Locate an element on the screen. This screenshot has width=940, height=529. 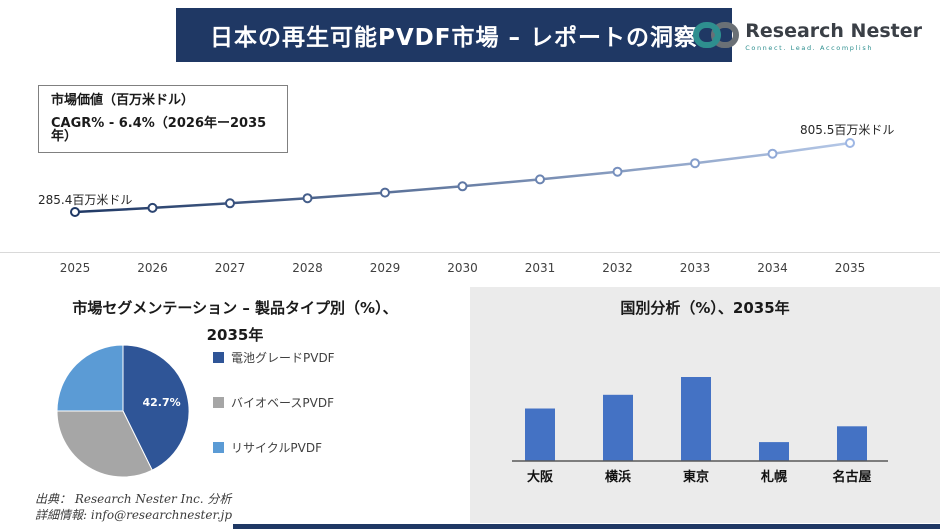
x-axis-divider is located at coordinates (470, 252).